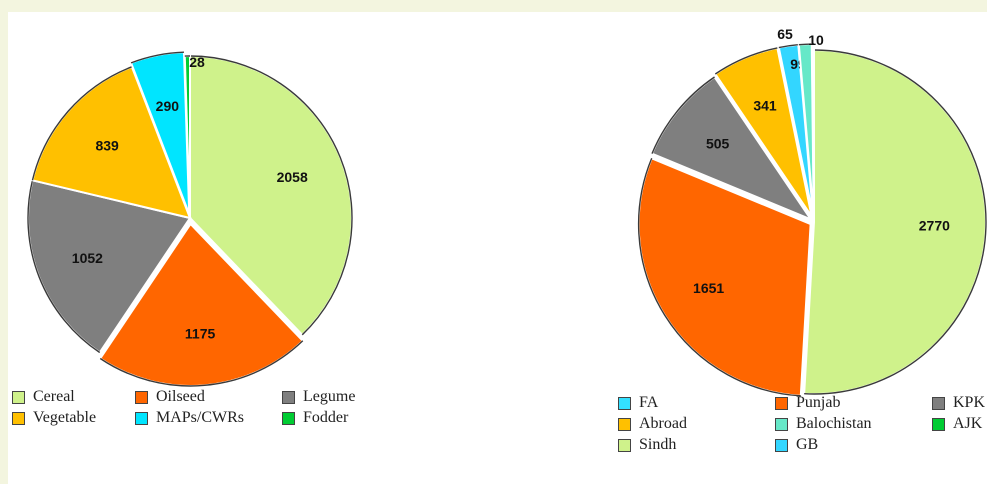 The height and width of the screenshot is (484, 987). What do you see at coordinates (200, 417) in the screenshot?
I see `legend-label: MAPs/CWRs` at bounding box center [200, 417].